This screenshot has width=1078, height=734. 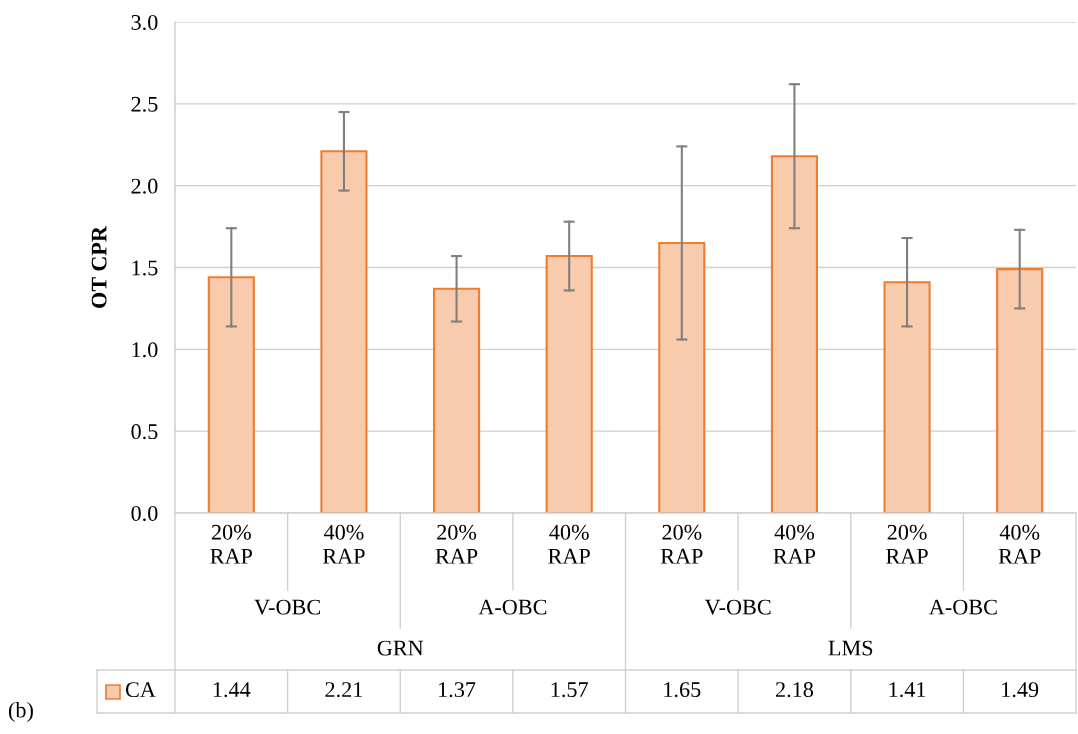 What do you see at coordinates (400, 648) in the screenshot?
I see `text: GRN` at bounding box center [400, 648].